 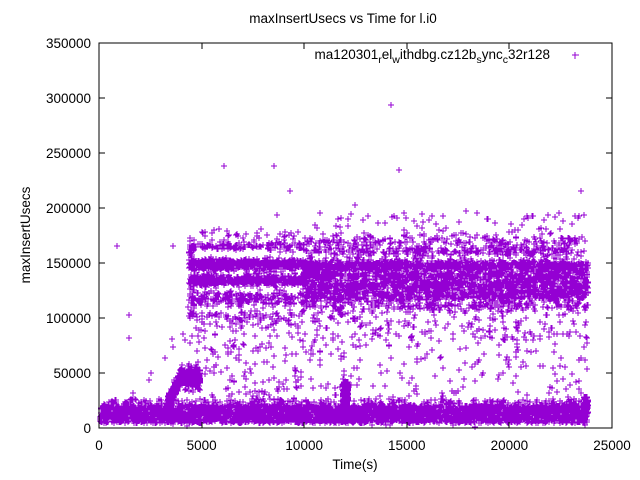 I want to click on y-tick-label: 250000, so click(x=68, y=153).